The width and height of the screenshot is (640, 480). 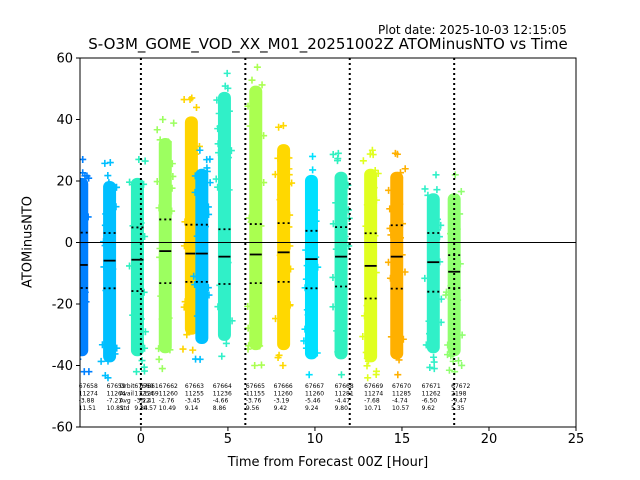 I want to click on orbit-stat-text: 10.57, so click(x=148, y=408).